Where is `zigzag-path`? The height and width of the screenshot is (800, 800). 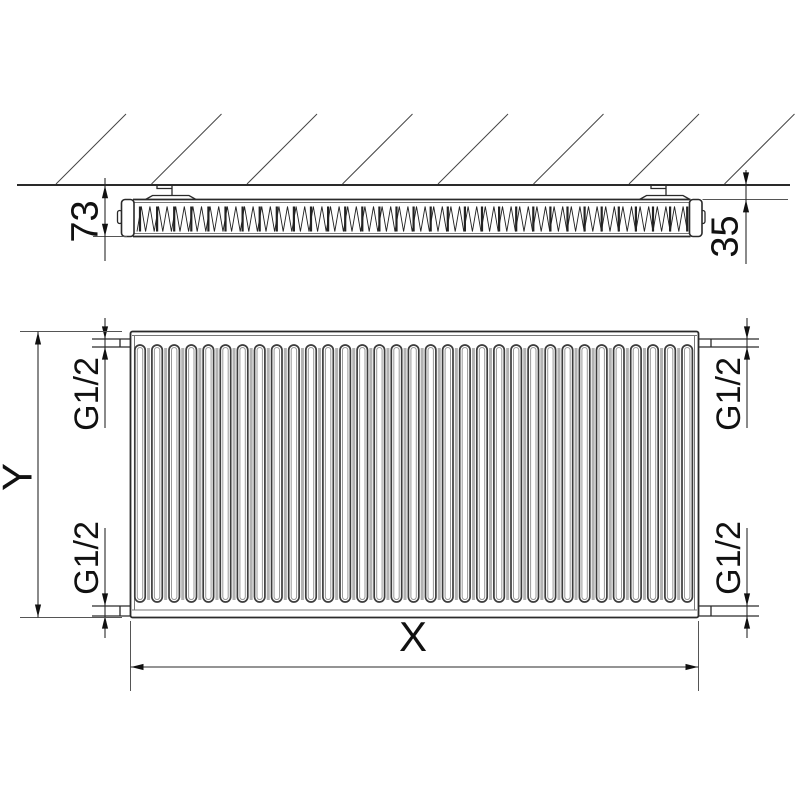 zigzag-path is located at coordinates (412, 219).